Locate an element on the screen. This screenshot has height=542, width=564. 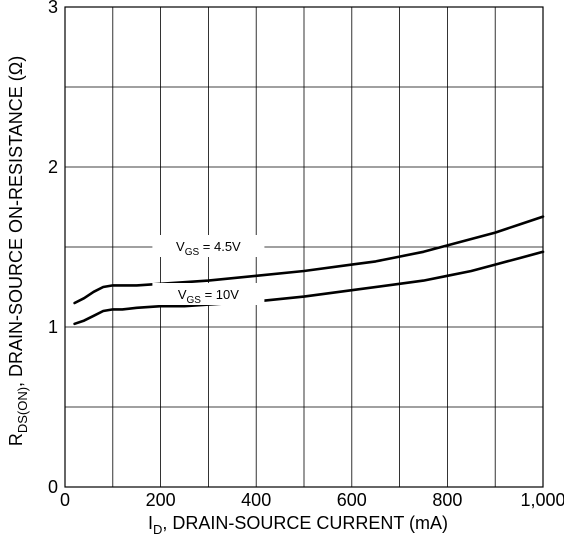
x-axis-title-sub: D is located at coordinates (157, 529).